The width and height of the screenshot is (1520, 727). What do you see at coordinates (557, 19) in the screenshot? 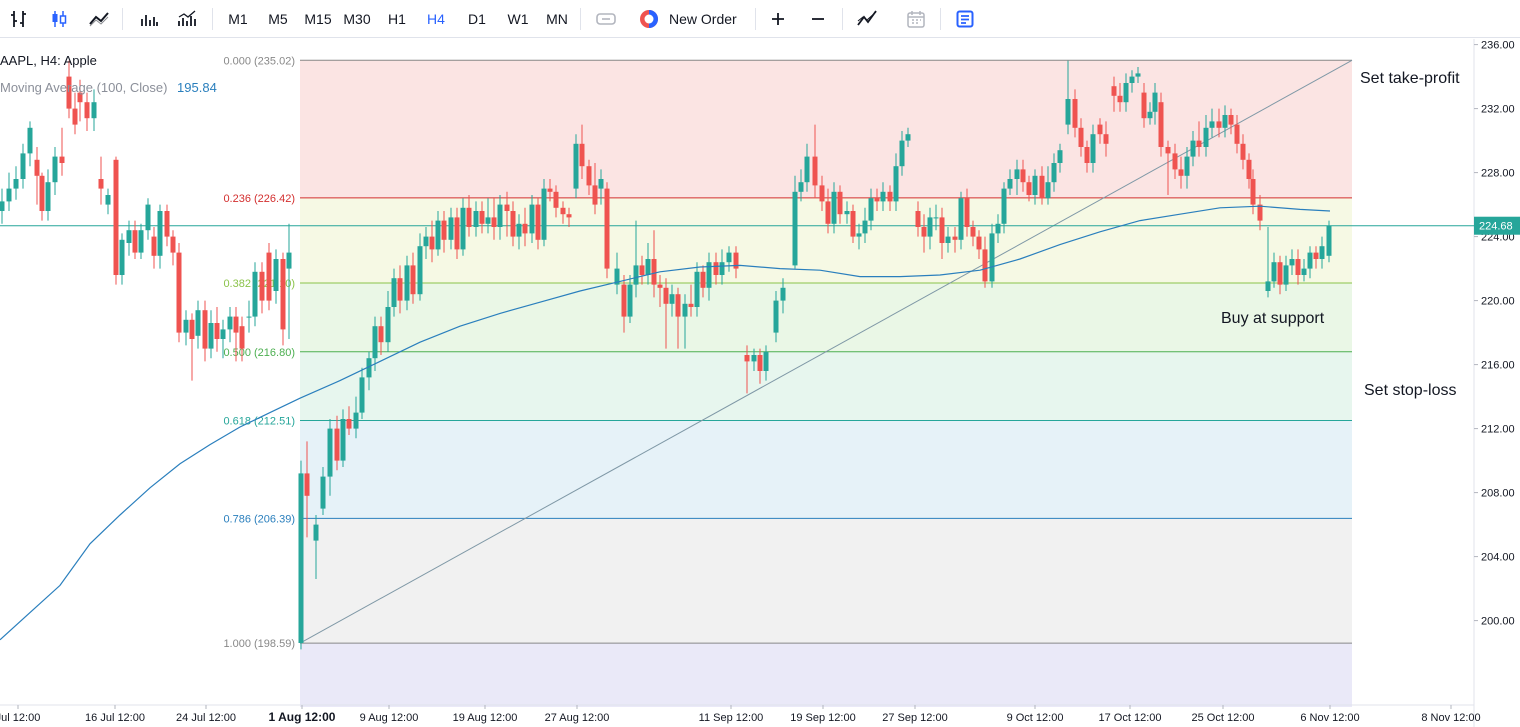
I see `timeframe-mn: MN` at bounding box center [557, 19].